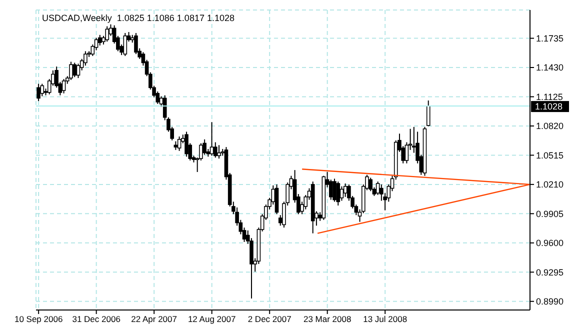 The image size is (584, 336). What do you see at coordinates (77, 18) in the screenshot?
I see `chart-title: USDCAD,Weekly` at bounding box center [77, 18].